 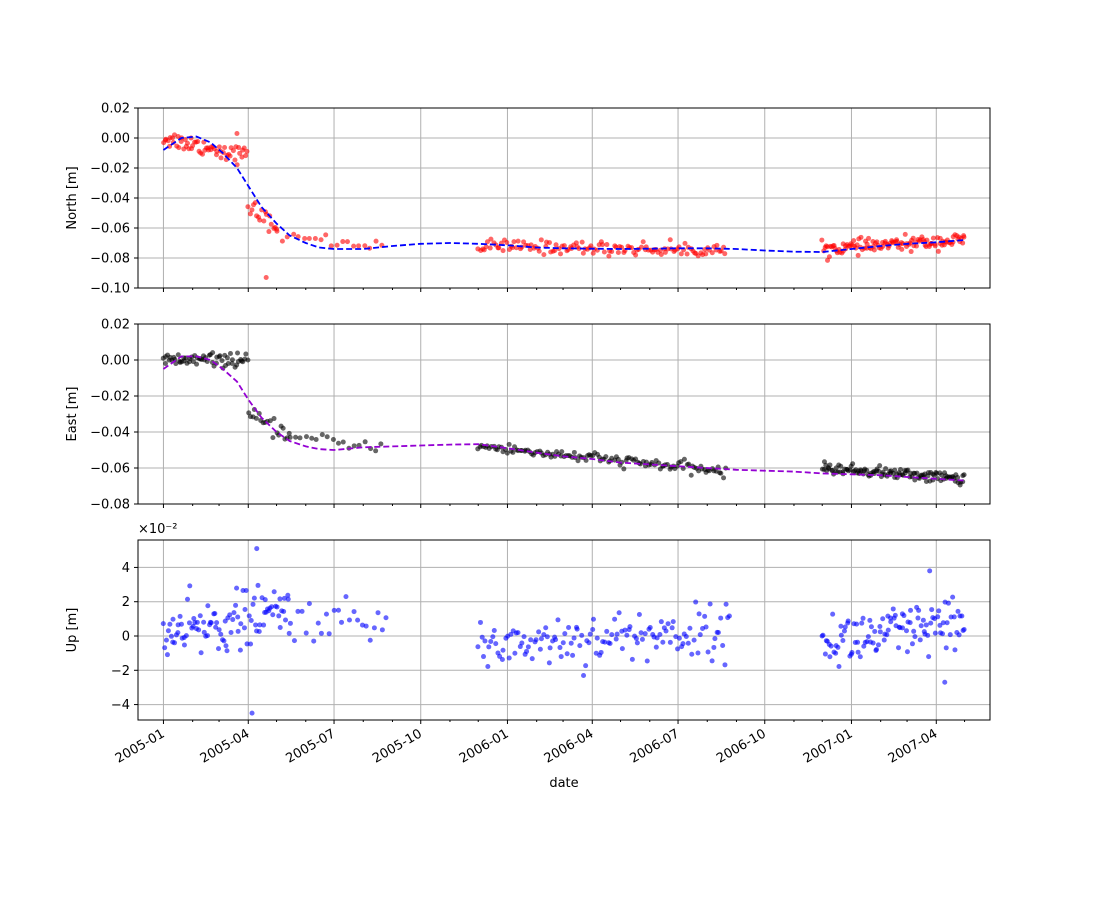 What do you see at coordinates (110, 397) in the screenshot?
I see `y-tick-label: −0.02` at bounding box center [110, 397].